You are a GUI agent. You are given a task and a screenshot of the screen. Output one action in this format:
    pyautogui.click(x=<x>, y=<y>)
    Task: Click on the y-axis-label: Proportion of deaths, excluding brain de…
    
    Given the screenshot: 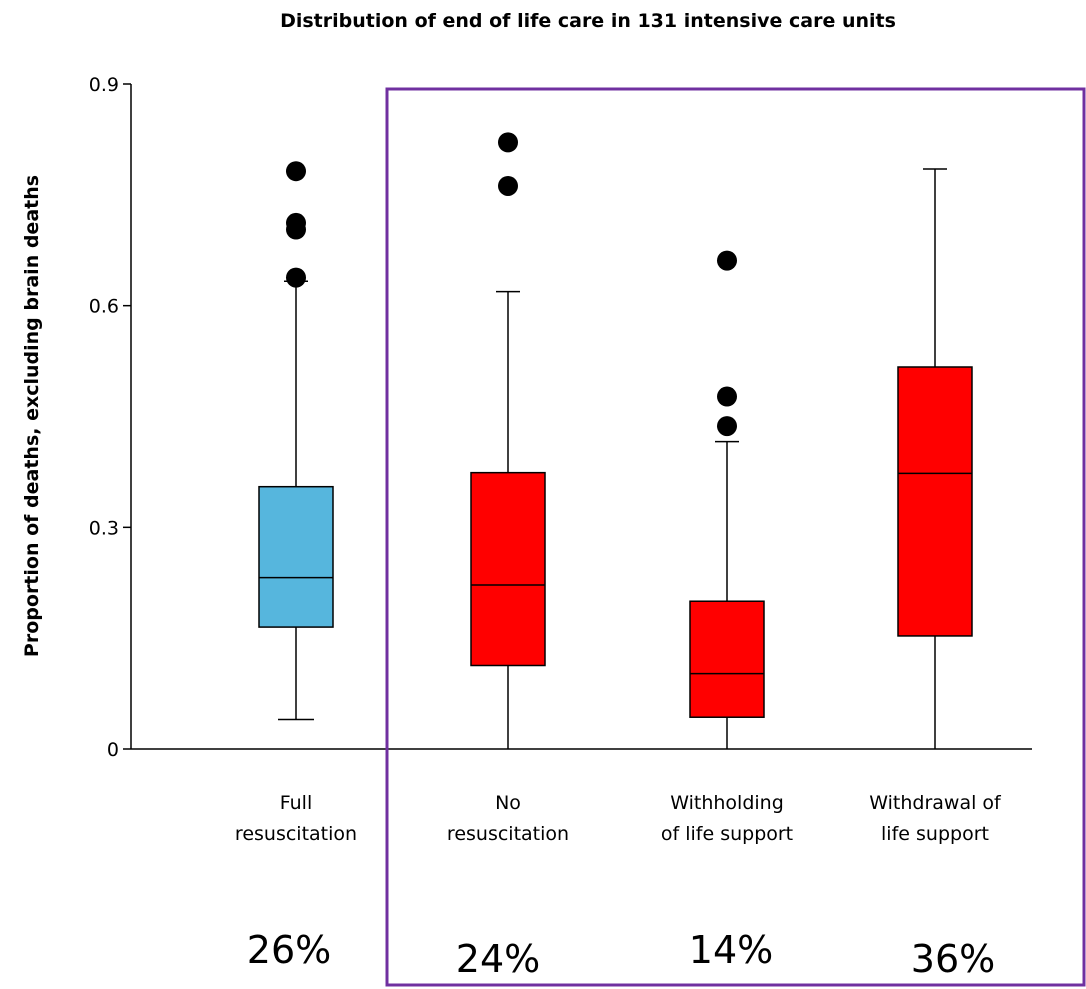 What is the action you would take?
    pyautogui.click(x=32, y=416)
    